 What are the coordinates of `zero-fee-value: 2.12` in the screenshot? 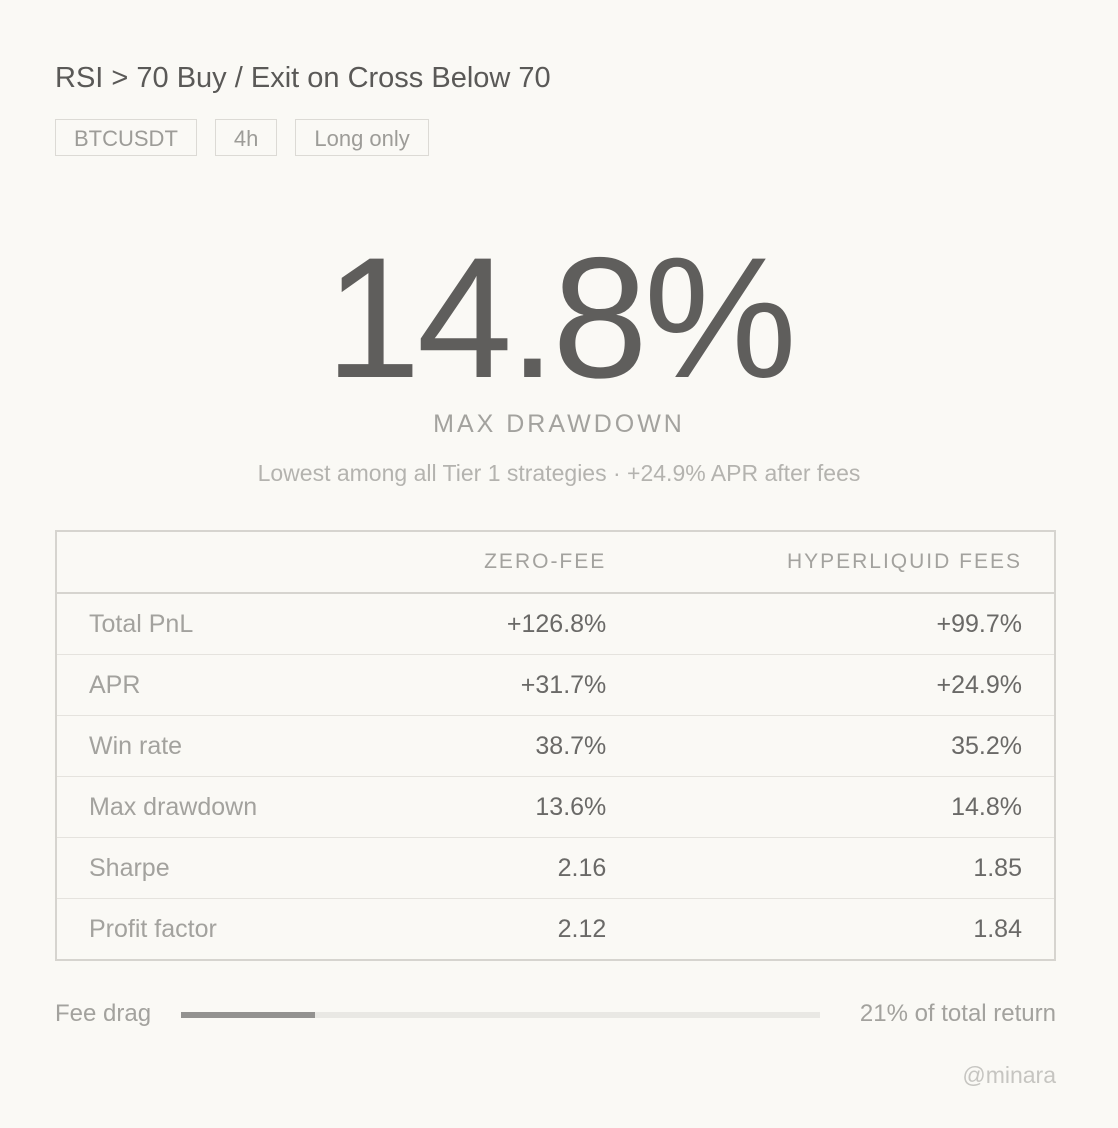 It's located at (509, 929).